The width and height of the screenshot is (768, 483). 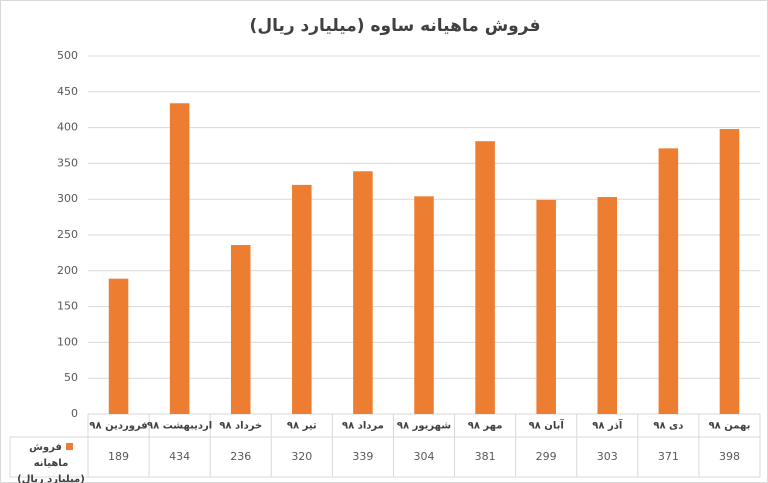 What do you see at coordinates (67, 91) in the screenshot?
I see `y-tick-label: 450` at bounding box center [67, 91].